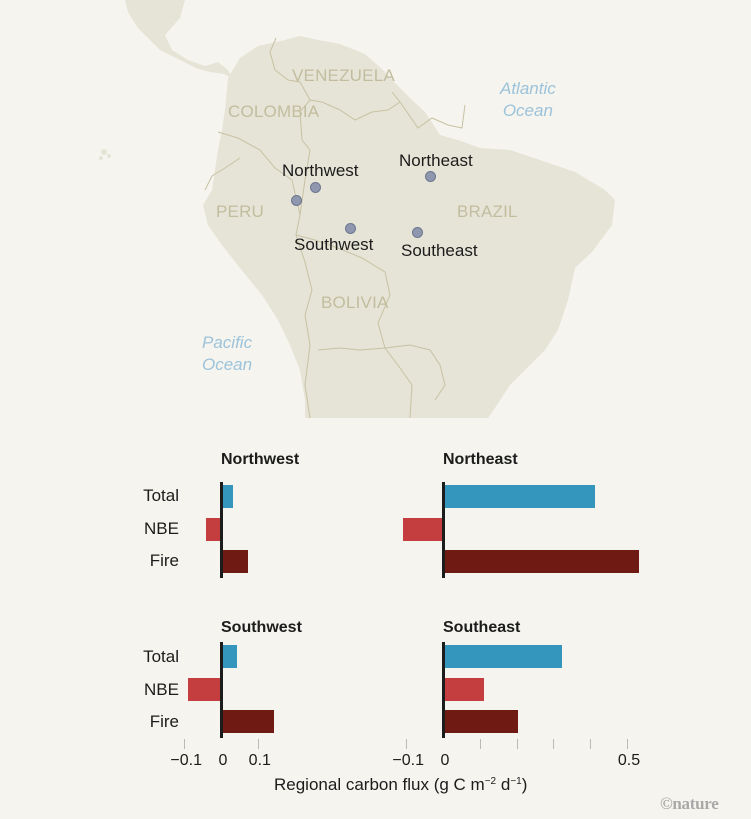 The width and height of the screenshot is (751, 819). Describe the element at coordinates (689, 803) in the screenshot. I see `nature-credit-logo: ©nature` at that location.